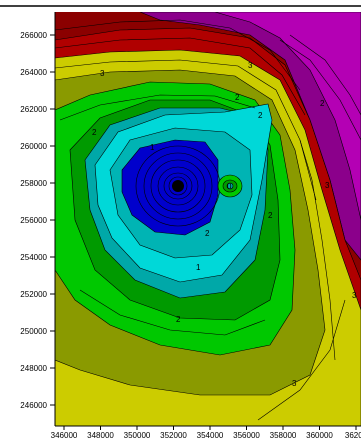 The height and width of the screenshot is (441, 361). Describe the element at coordinates (33, 220) in the screenshot. I see `y-tick-label: 256000` at that location.